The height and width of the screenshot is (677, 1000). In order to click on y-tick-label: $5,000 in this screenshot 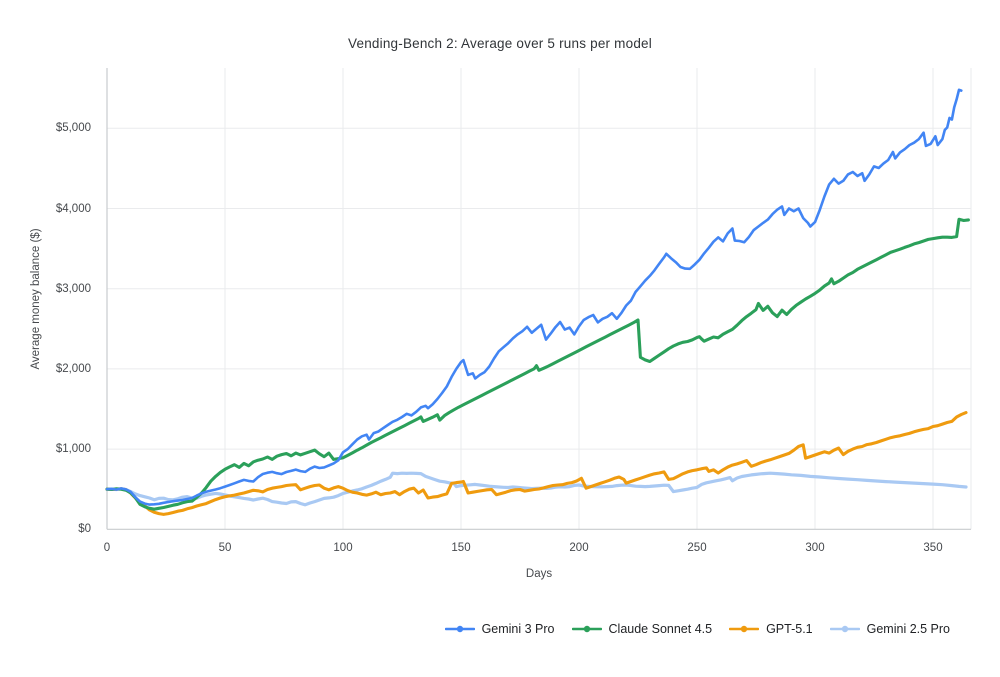, I will do `click(73, 128)`.